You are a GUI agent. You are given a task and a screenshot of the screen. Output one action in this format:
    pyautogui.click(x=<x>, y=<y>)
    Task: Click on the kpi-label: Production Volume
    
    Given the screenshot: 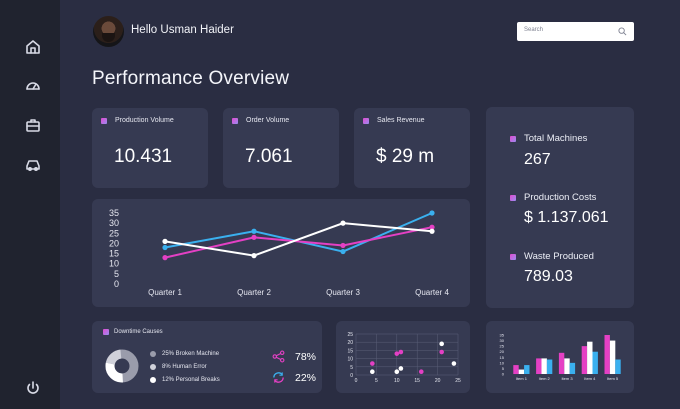 What is the action you would take?
    pyautogui.click(x=144, y=120)
    